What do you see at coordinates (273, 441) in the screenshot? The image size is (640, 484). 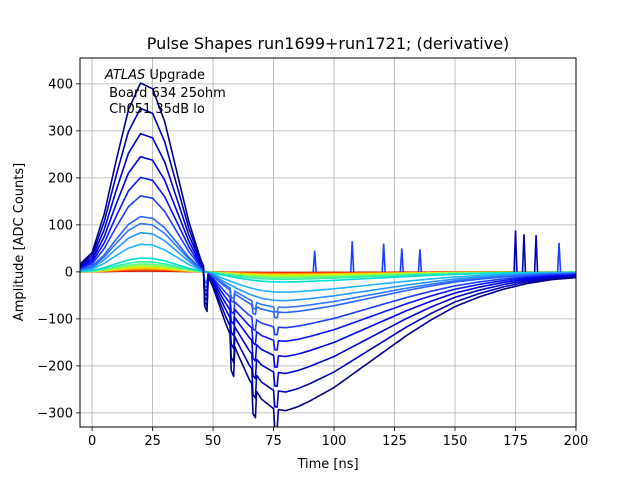 I see `x-tick-label: 75` at bounding box center [273, 441].